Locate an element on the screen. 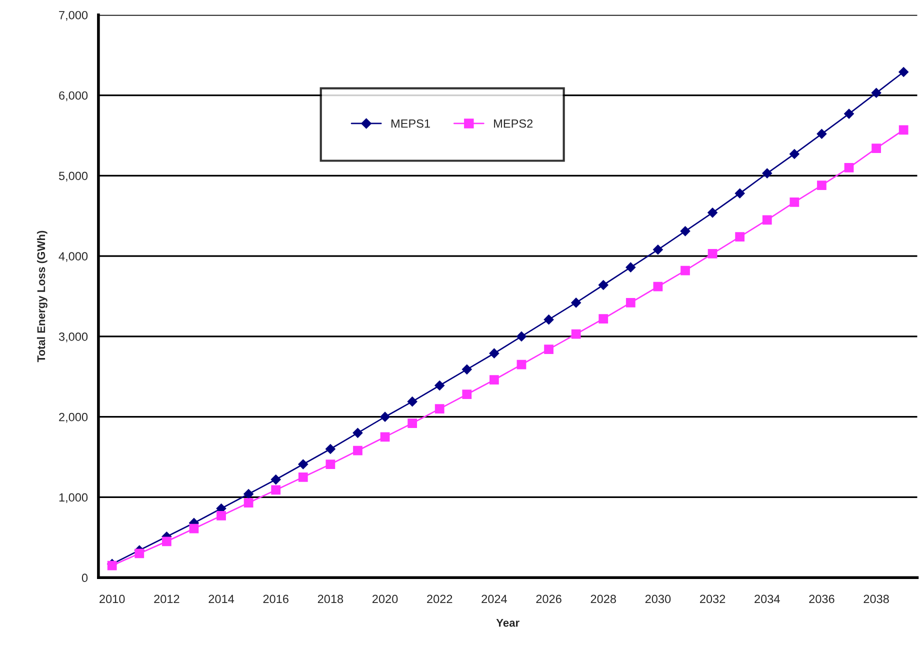 Image resolution: width=920 pixels, height=649 pixels. x-tick-label: 2012 is located at coordinates (167, 599).